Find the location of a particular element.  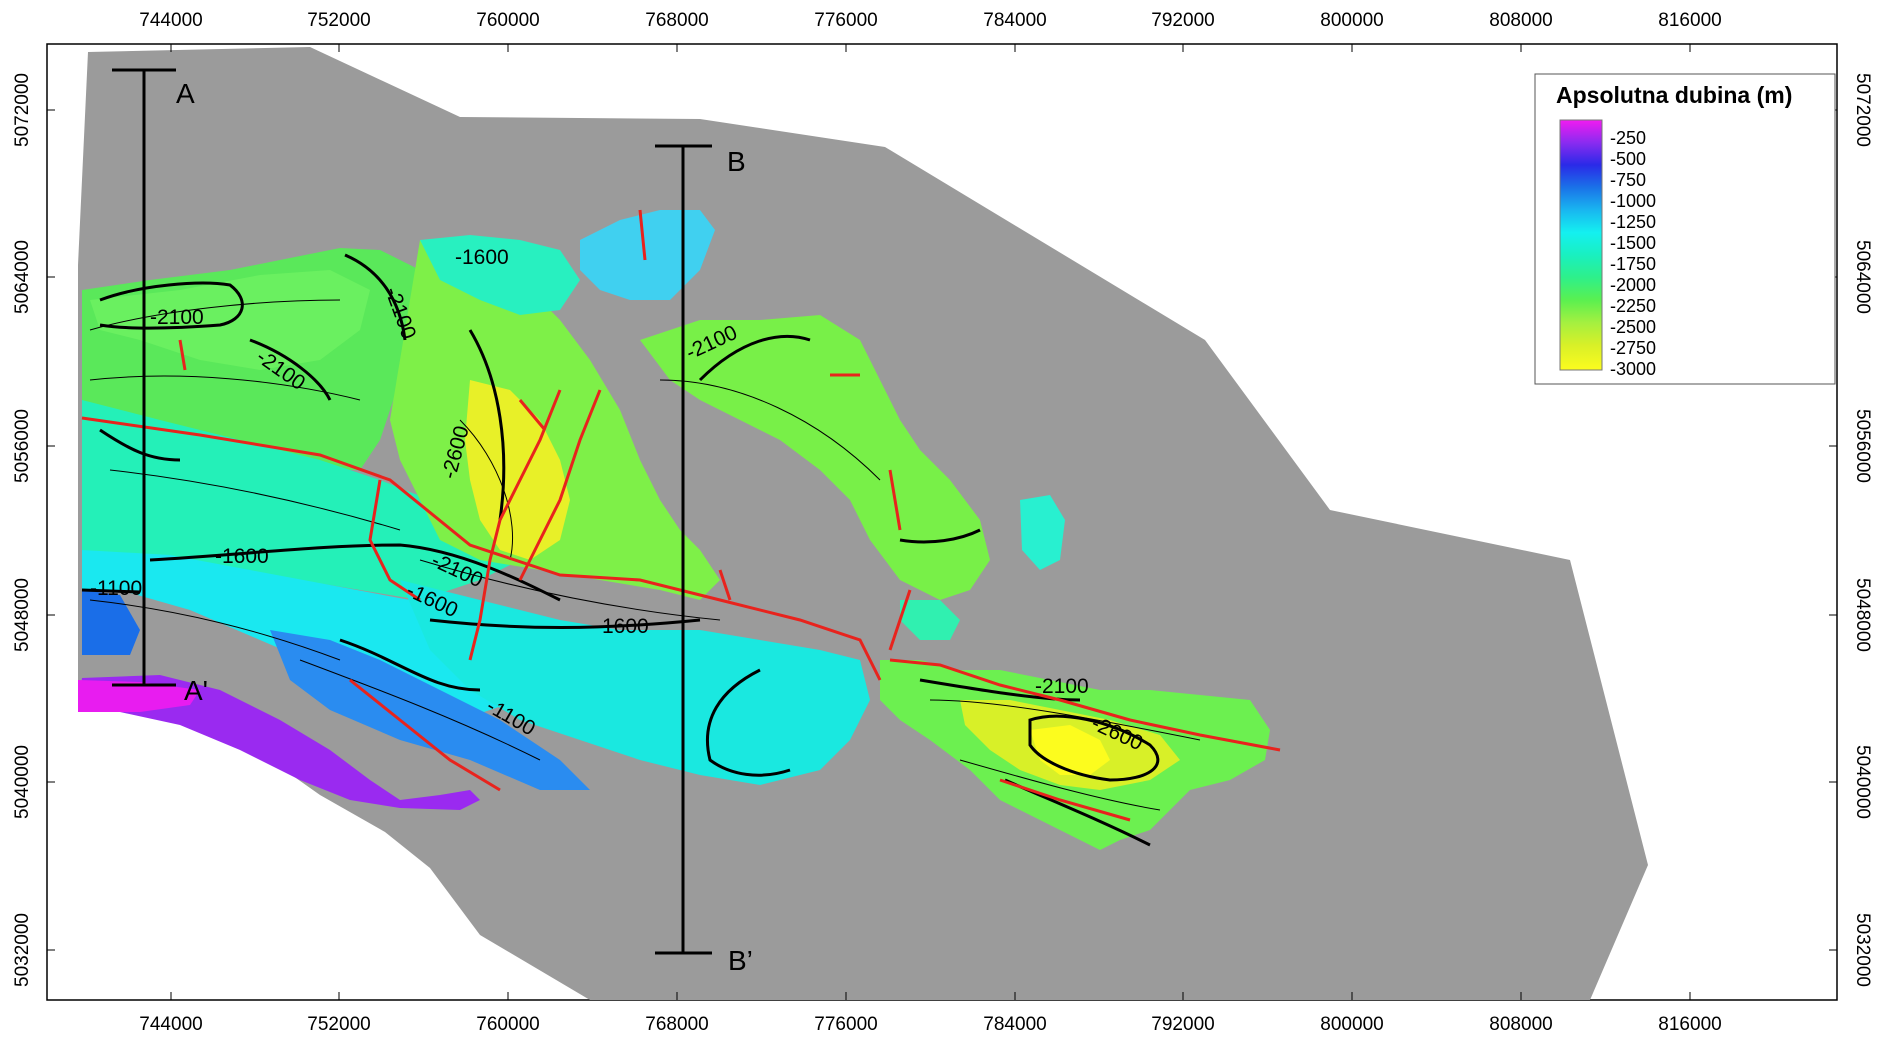

x-tick-top: 752000 is located at coordinates (338, 20).